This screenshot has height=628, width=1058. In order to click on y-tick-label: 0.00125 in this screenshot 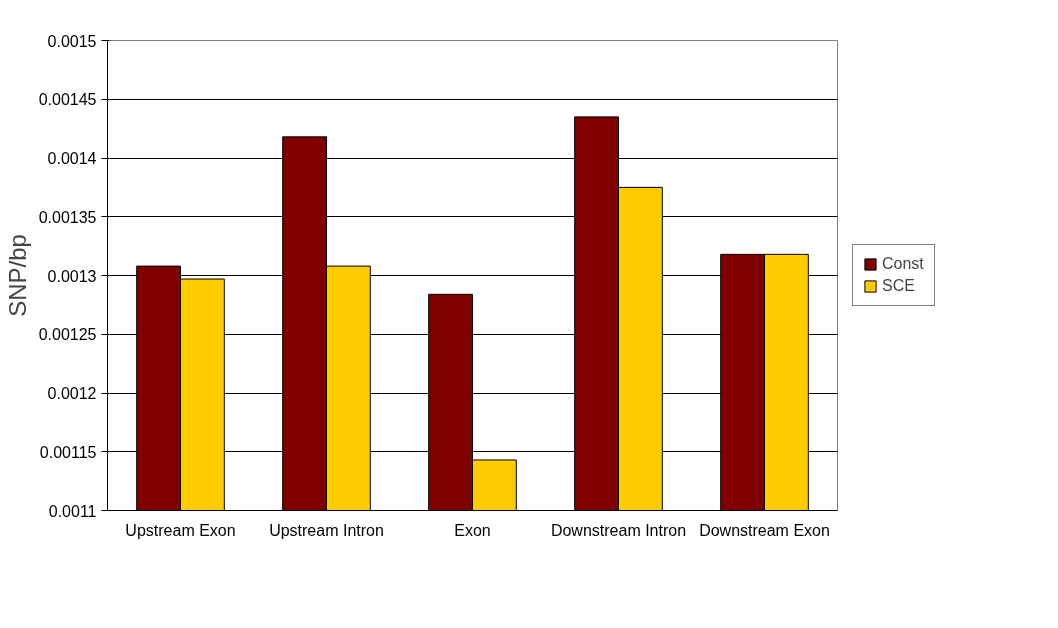, I will do `click(67, 335)`.